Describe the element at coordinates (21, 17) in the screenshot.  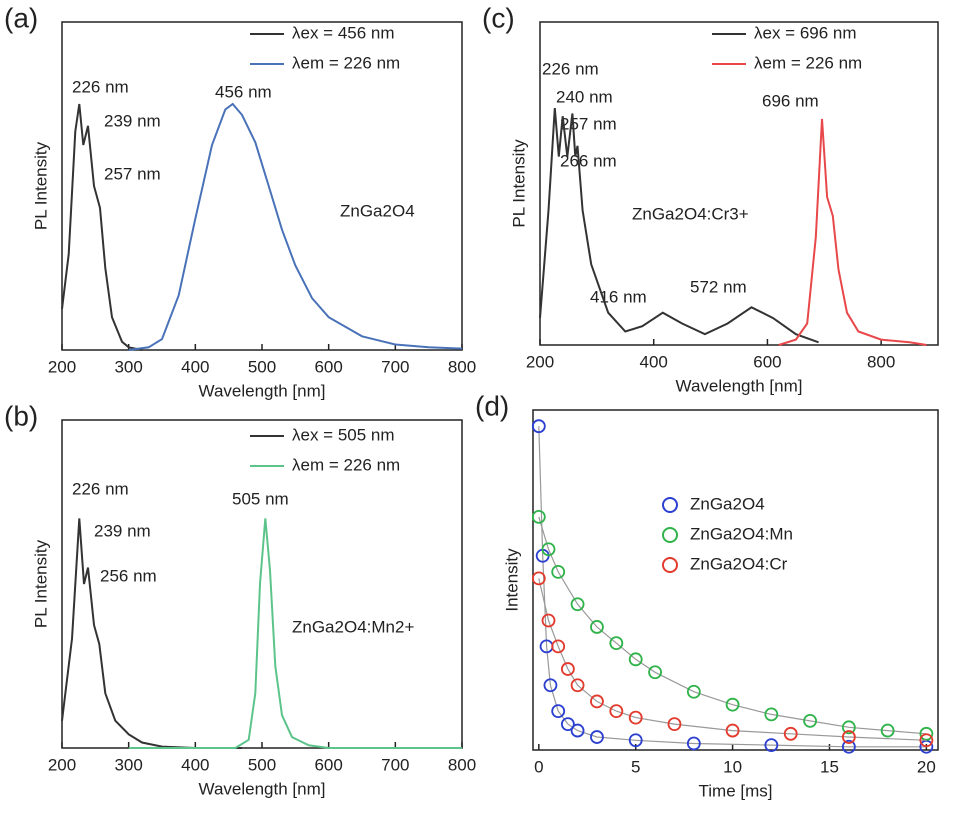
I see `panel-label: (a)` at that location.